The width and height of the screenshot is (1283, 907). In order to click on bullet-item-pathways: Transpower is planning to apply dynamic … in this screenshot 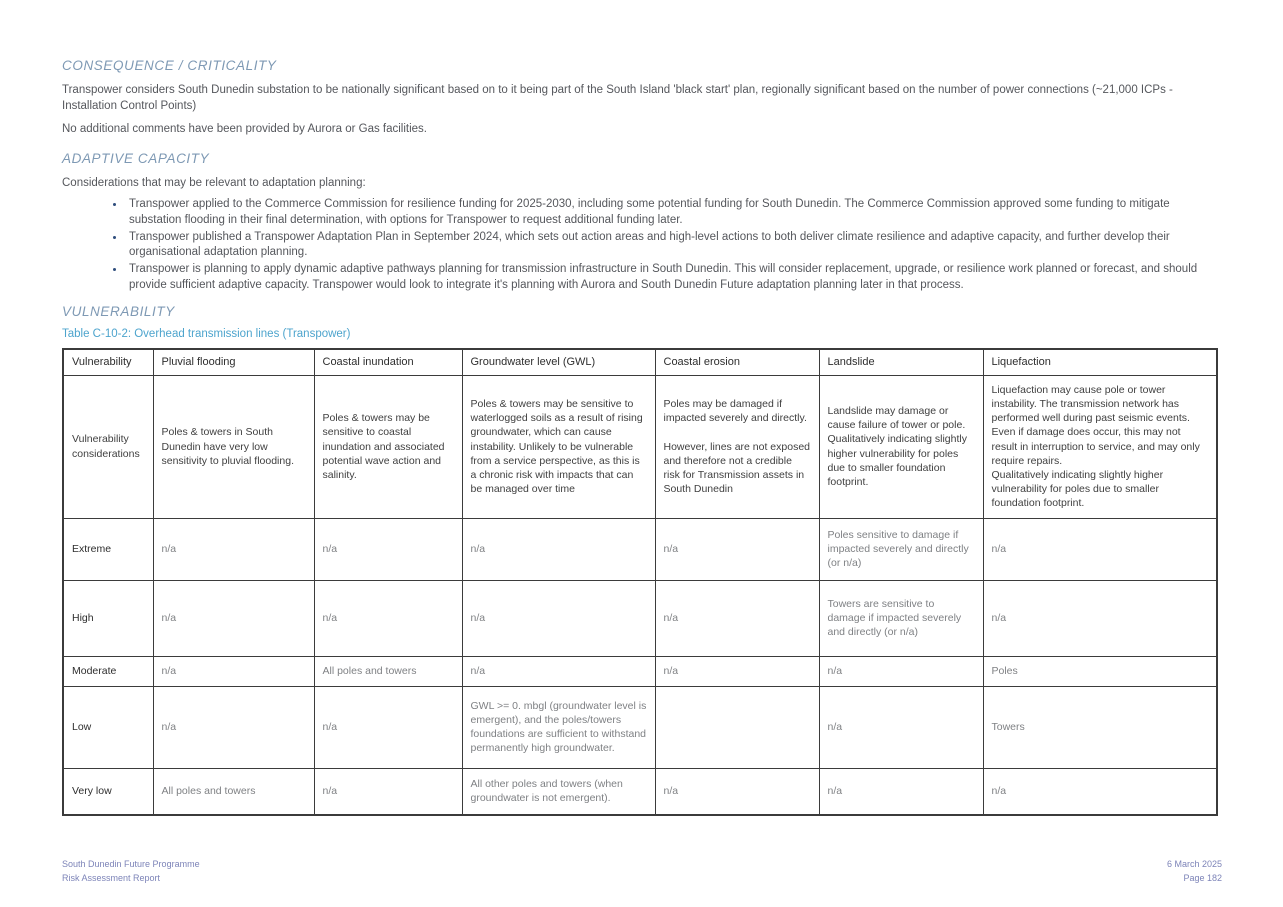, I will do `click(671, 278)`.